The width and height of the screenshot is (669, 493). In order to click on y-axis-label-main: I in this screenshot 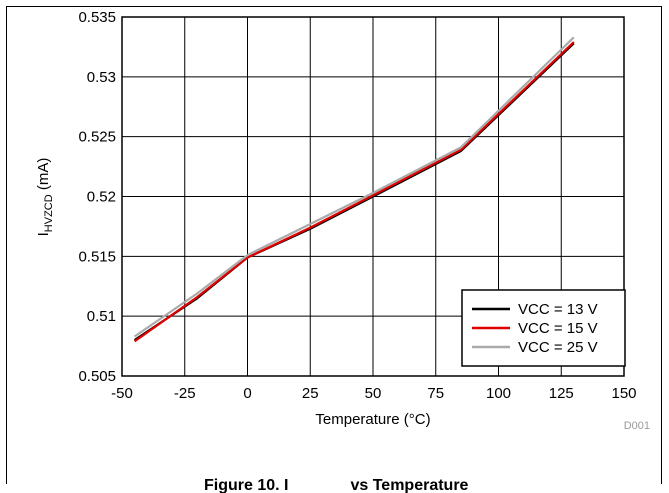, I will do `click(43, 234)`.